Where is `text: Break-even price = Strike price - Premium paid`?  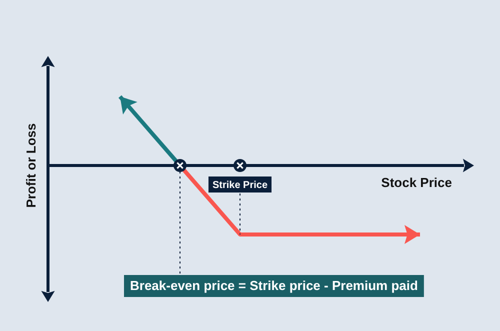
text: Break-even price = Strike price - Premium paid is located at coordinates (274, 286).